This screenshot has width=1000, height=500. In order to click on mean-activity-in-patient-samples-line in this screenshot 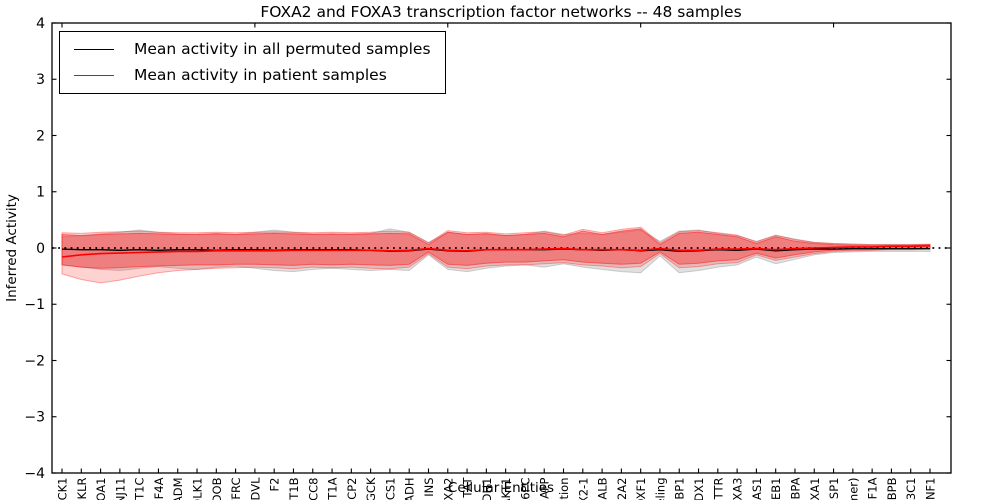, I will do `click(496, 251)`.